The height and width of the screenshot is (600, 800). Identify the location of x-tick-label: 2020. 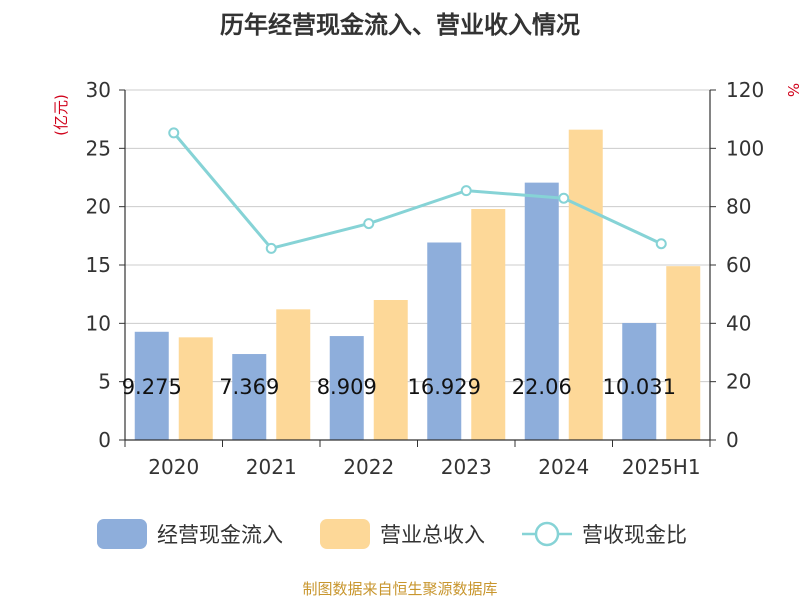
(173, 467).